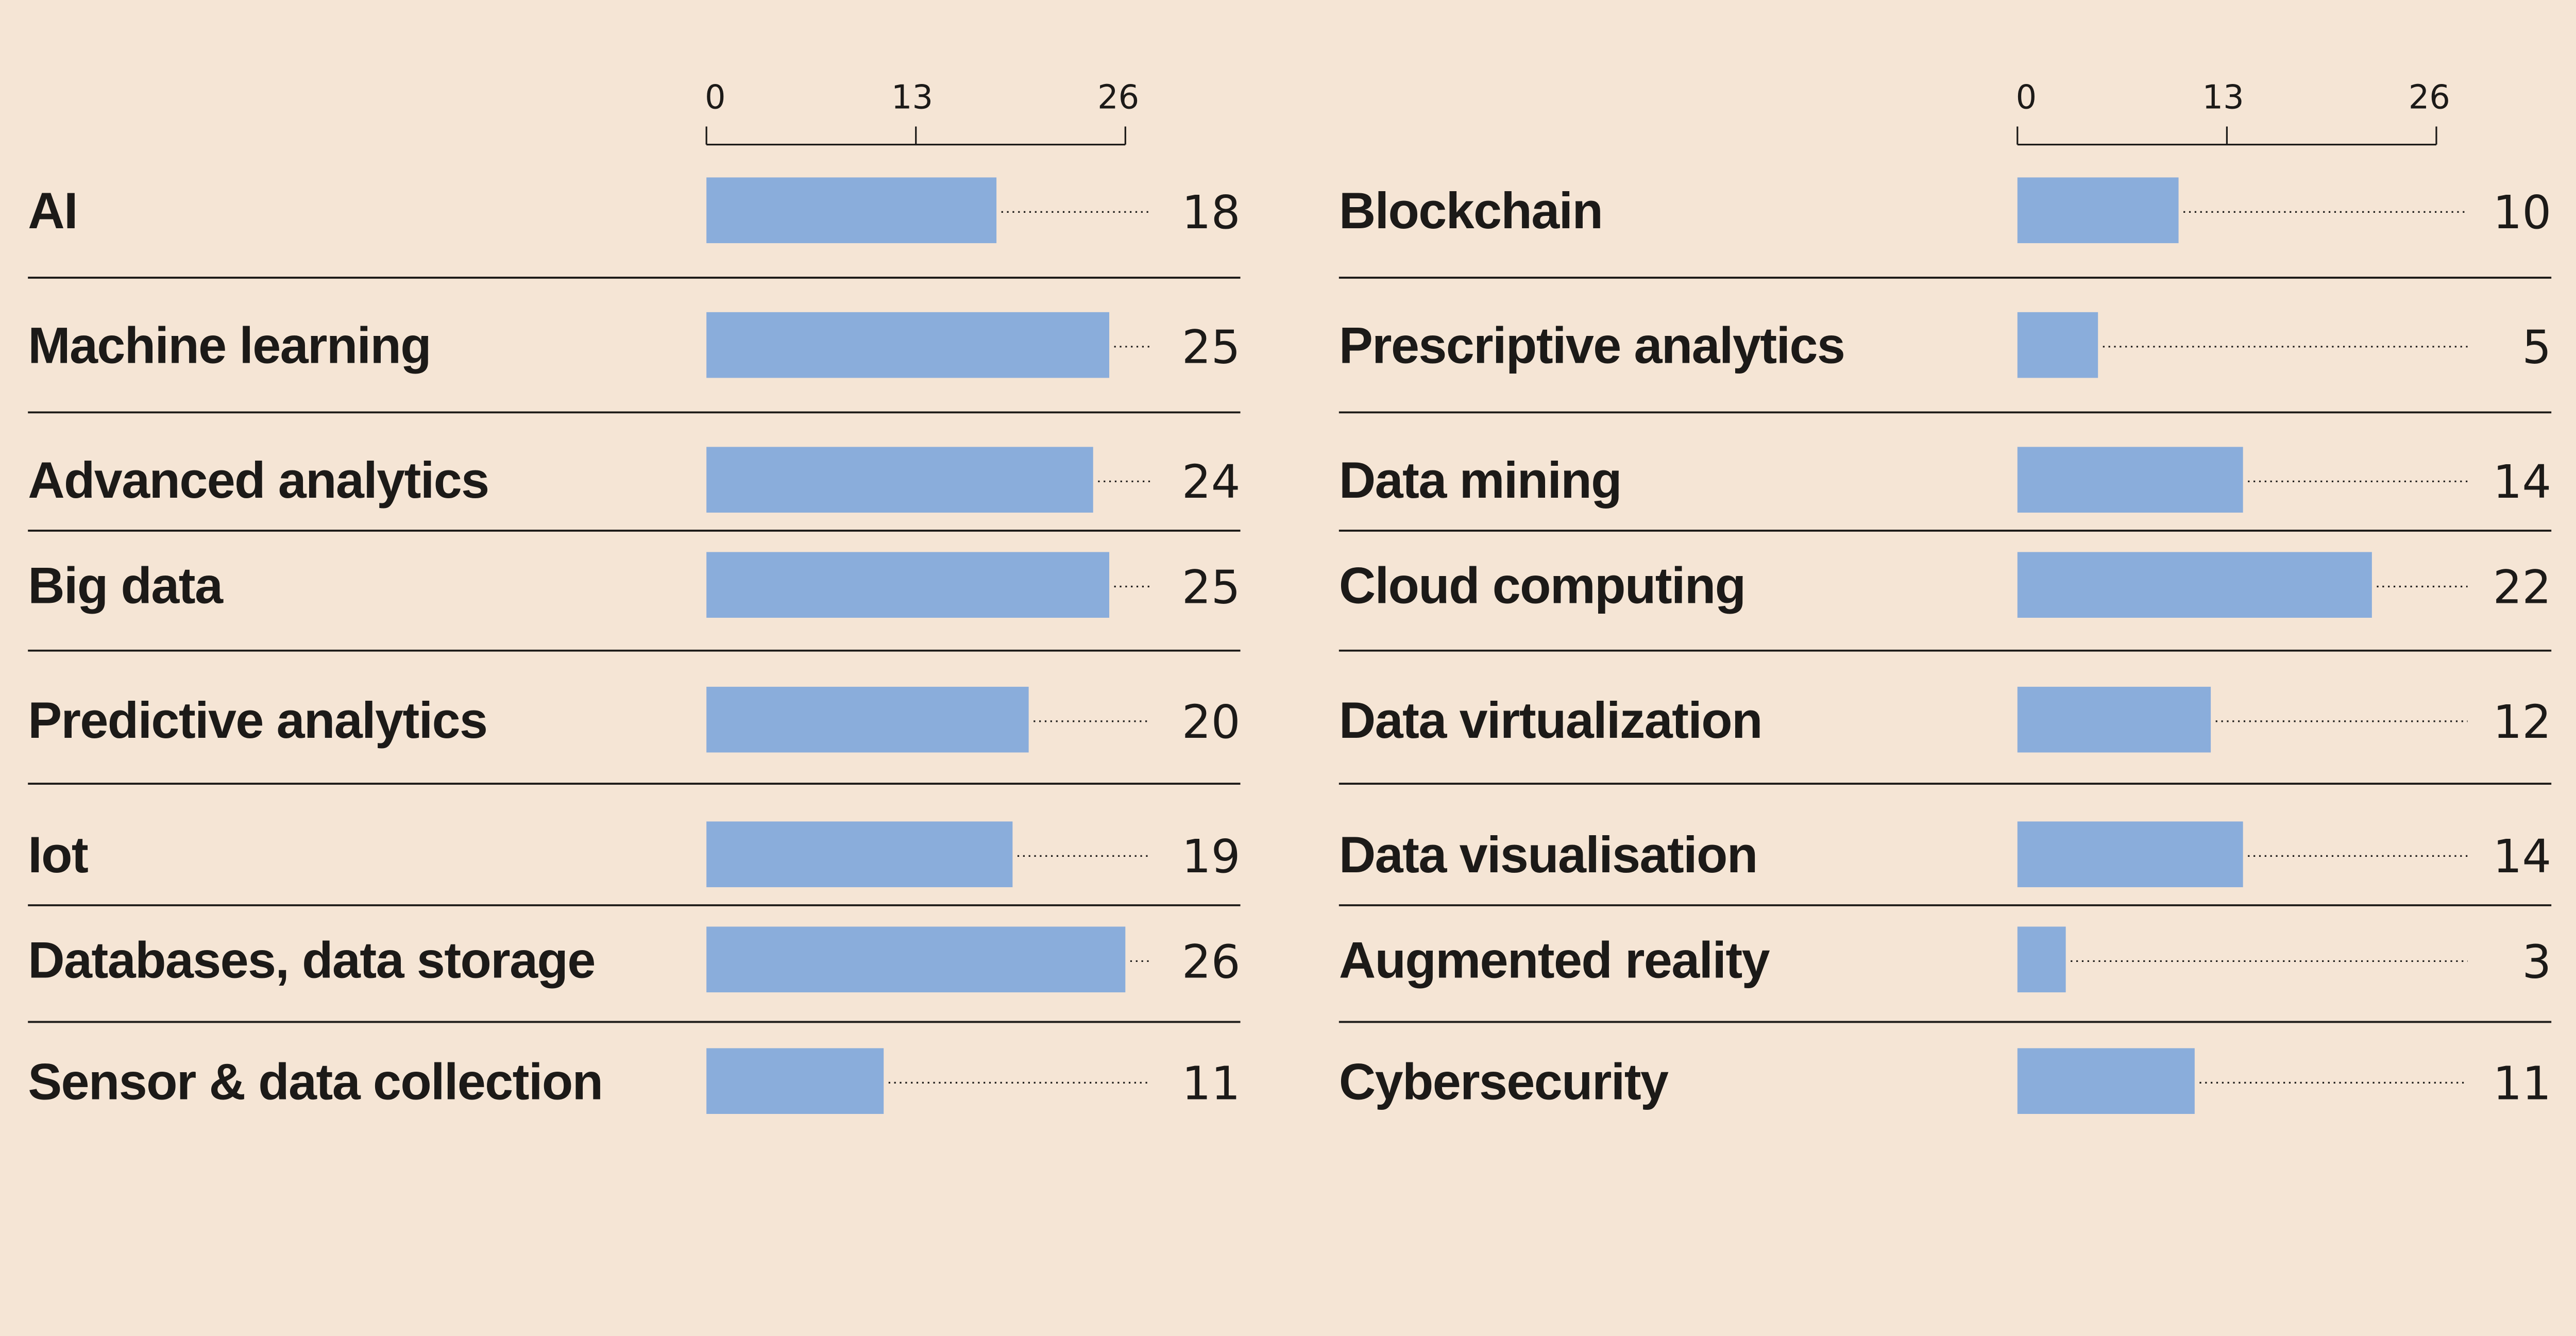 The height and width of the screenshot is (1336, 2576). I want to click on value-label: 26, so click(1211, 962).